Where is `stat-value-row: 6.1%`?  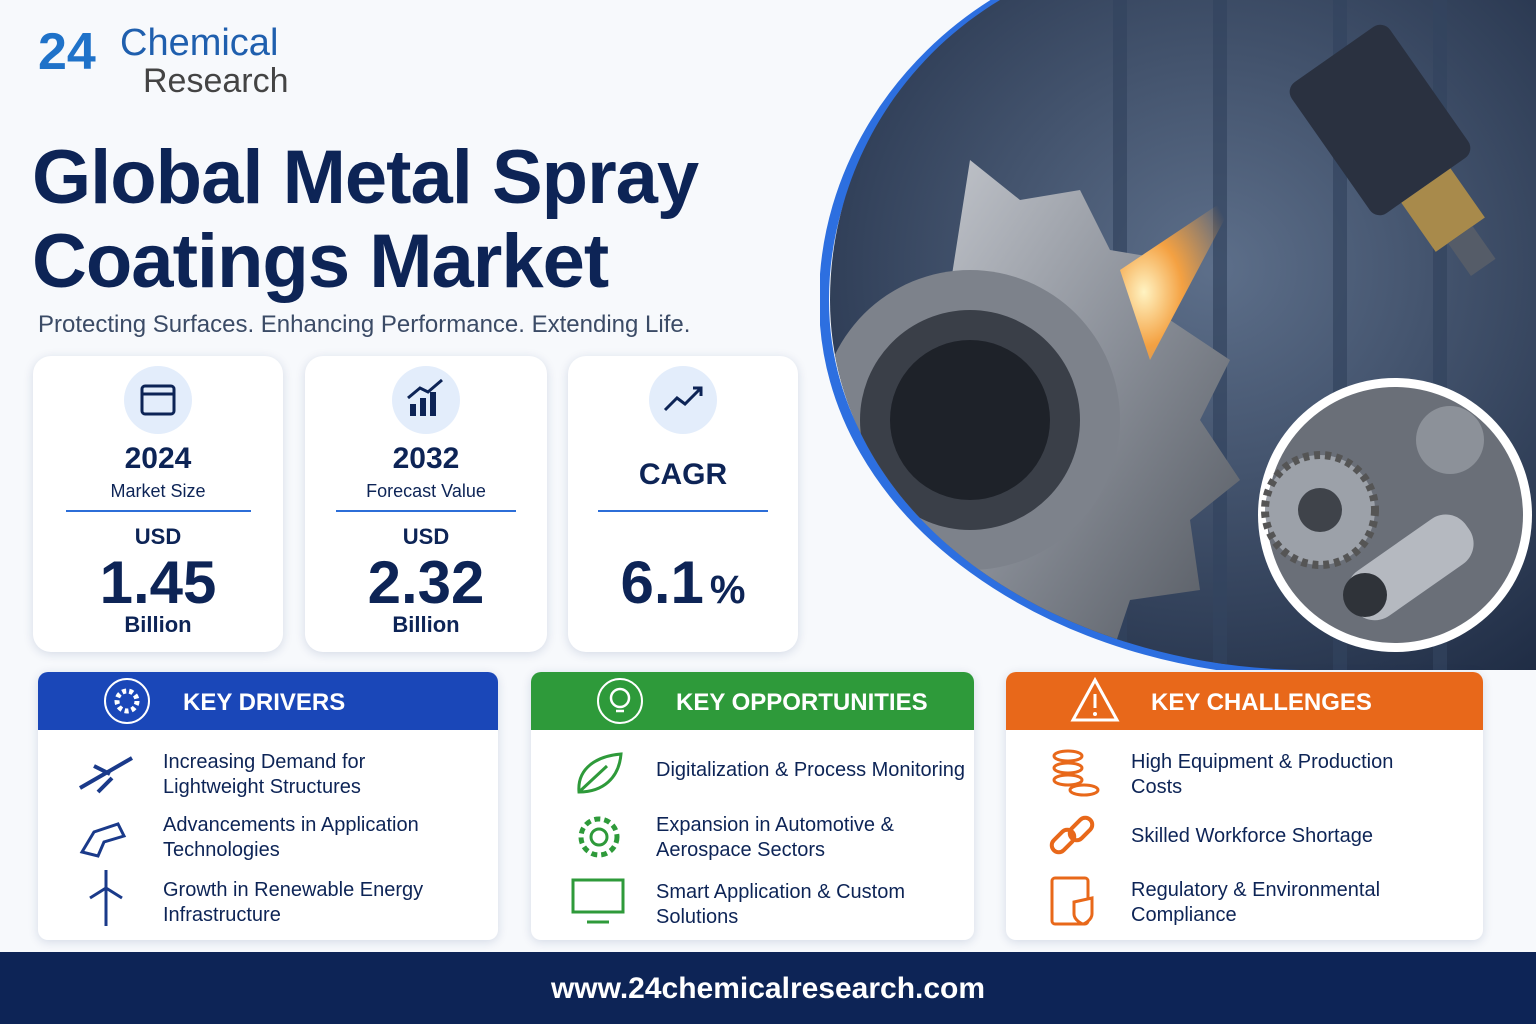 stat-value-row: 6.1% is located at coordinates (683, 582).